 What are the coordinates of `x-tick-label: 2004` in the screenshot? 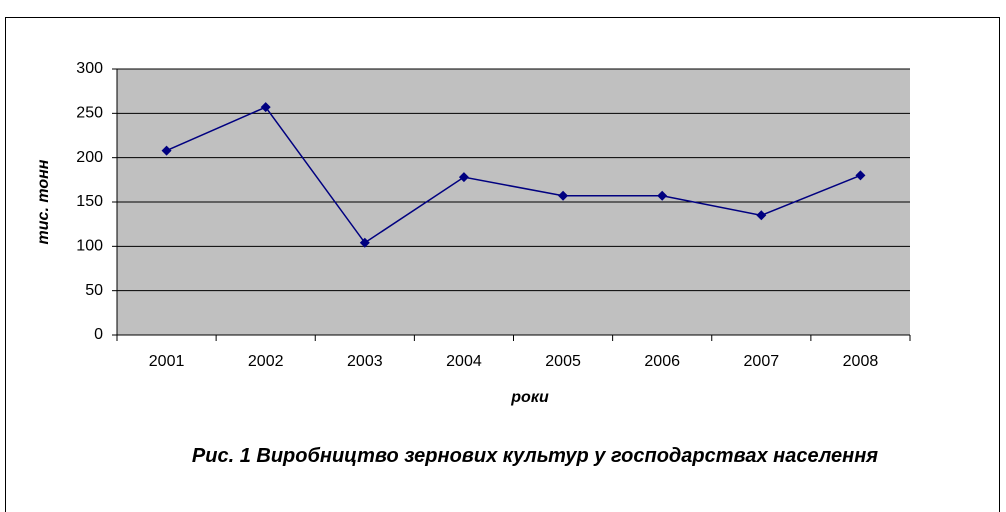 It's located at (464, 361).